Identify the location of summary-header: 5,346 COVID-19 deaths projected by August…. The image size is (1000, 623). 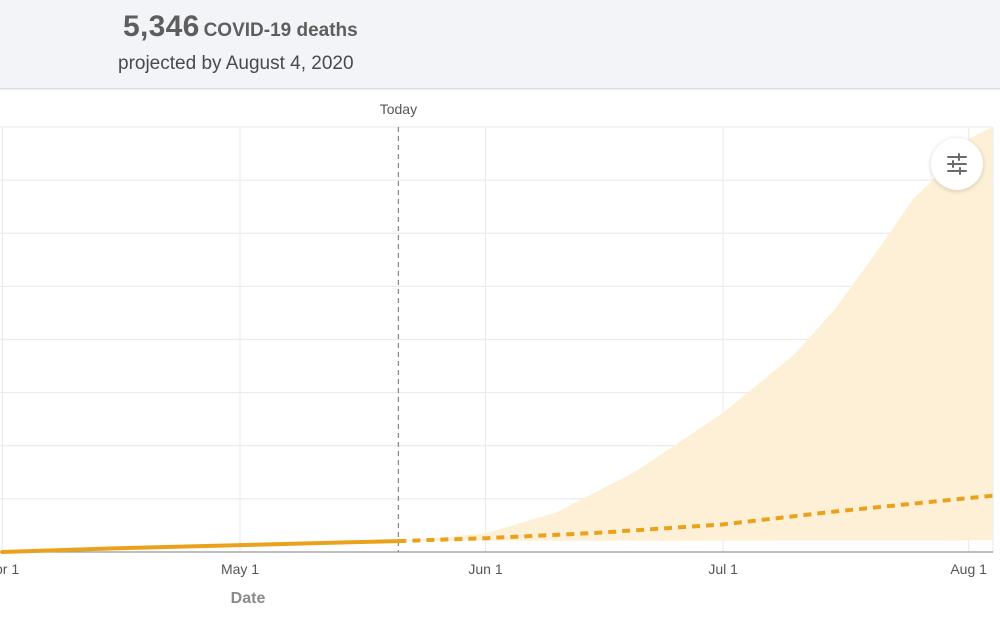
(500, 44).